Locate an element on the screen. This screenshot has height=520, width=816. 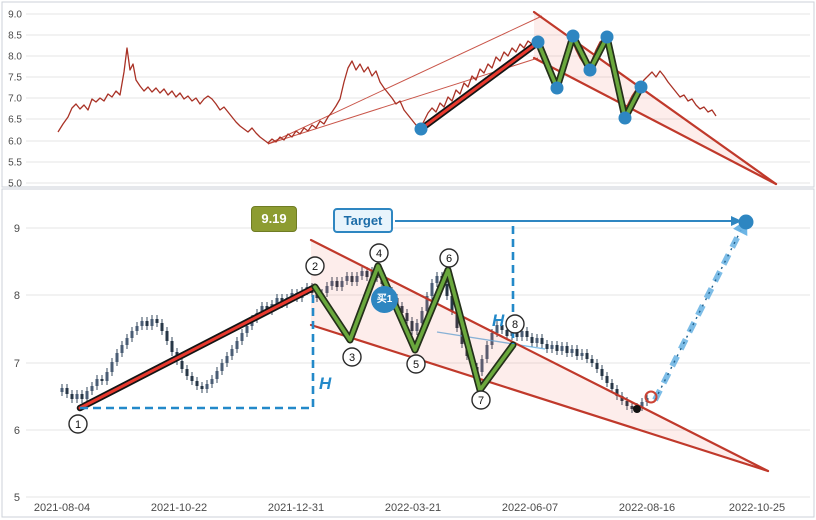
height-label-1: H is located at coordinates (325, 383).